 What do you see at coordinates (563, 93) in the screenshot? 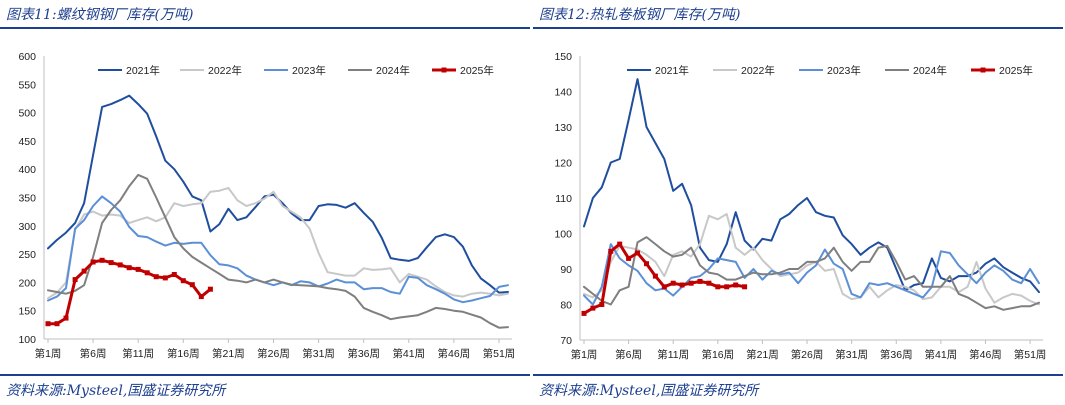
I see `y-tick-label: 140` at bounding box center [563, 93].